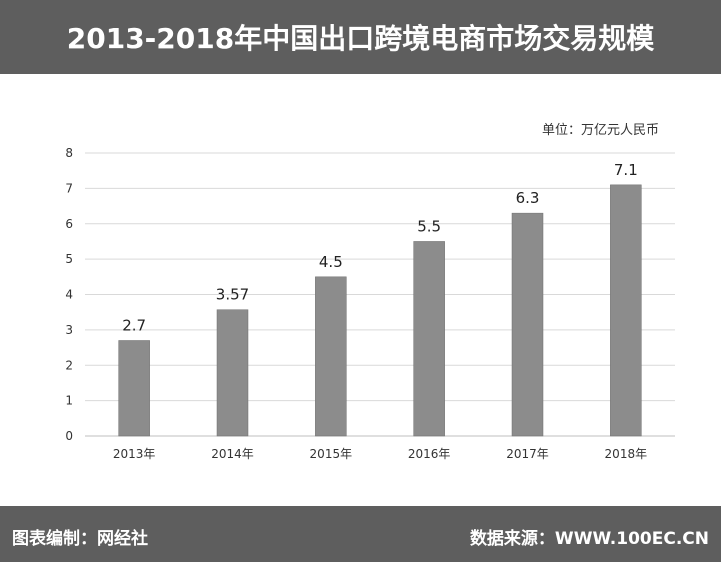  What do you see at coordinates (69, 153) in the screenshot?
I see `y-tick-label: 8` at bounding box center [69, 153].